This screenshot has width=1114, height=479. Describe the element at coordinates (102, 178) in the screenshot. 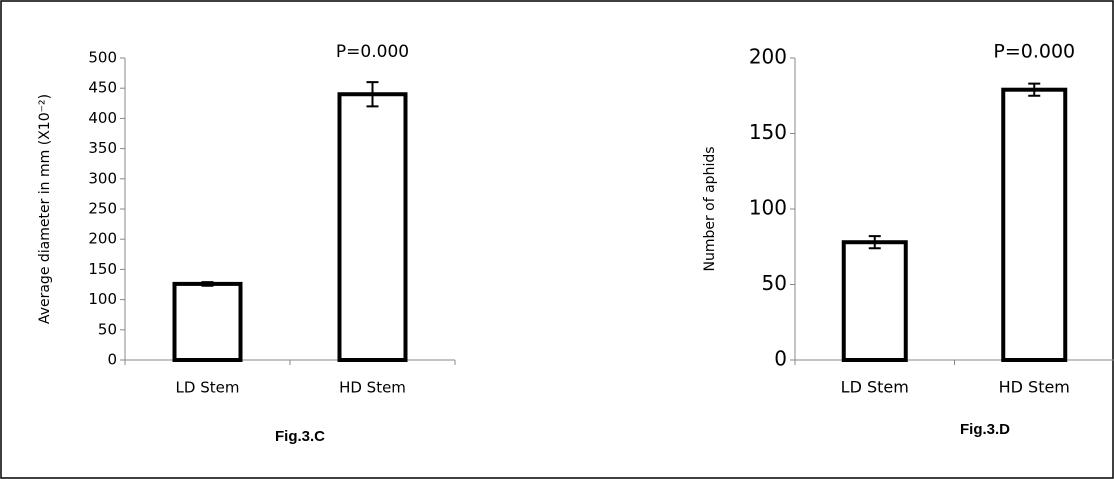

I see `y-tick-label: 300` at that location.